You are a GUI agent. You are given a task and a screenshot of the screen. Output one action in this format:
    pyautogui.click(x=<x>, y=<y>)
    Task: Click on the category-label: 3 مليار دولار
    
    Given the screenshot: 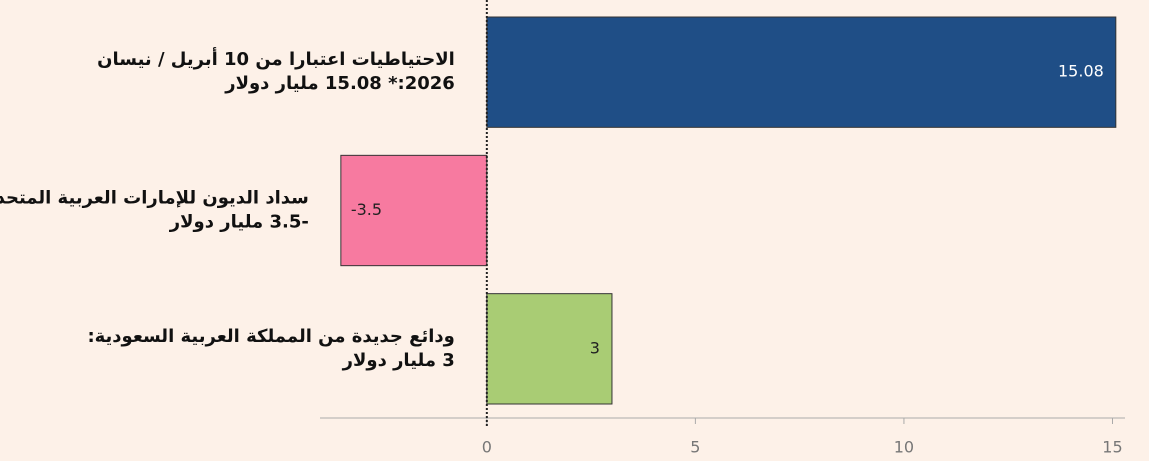 What is the action you would take?
    pyautogui.click(x=398, y=360)
    